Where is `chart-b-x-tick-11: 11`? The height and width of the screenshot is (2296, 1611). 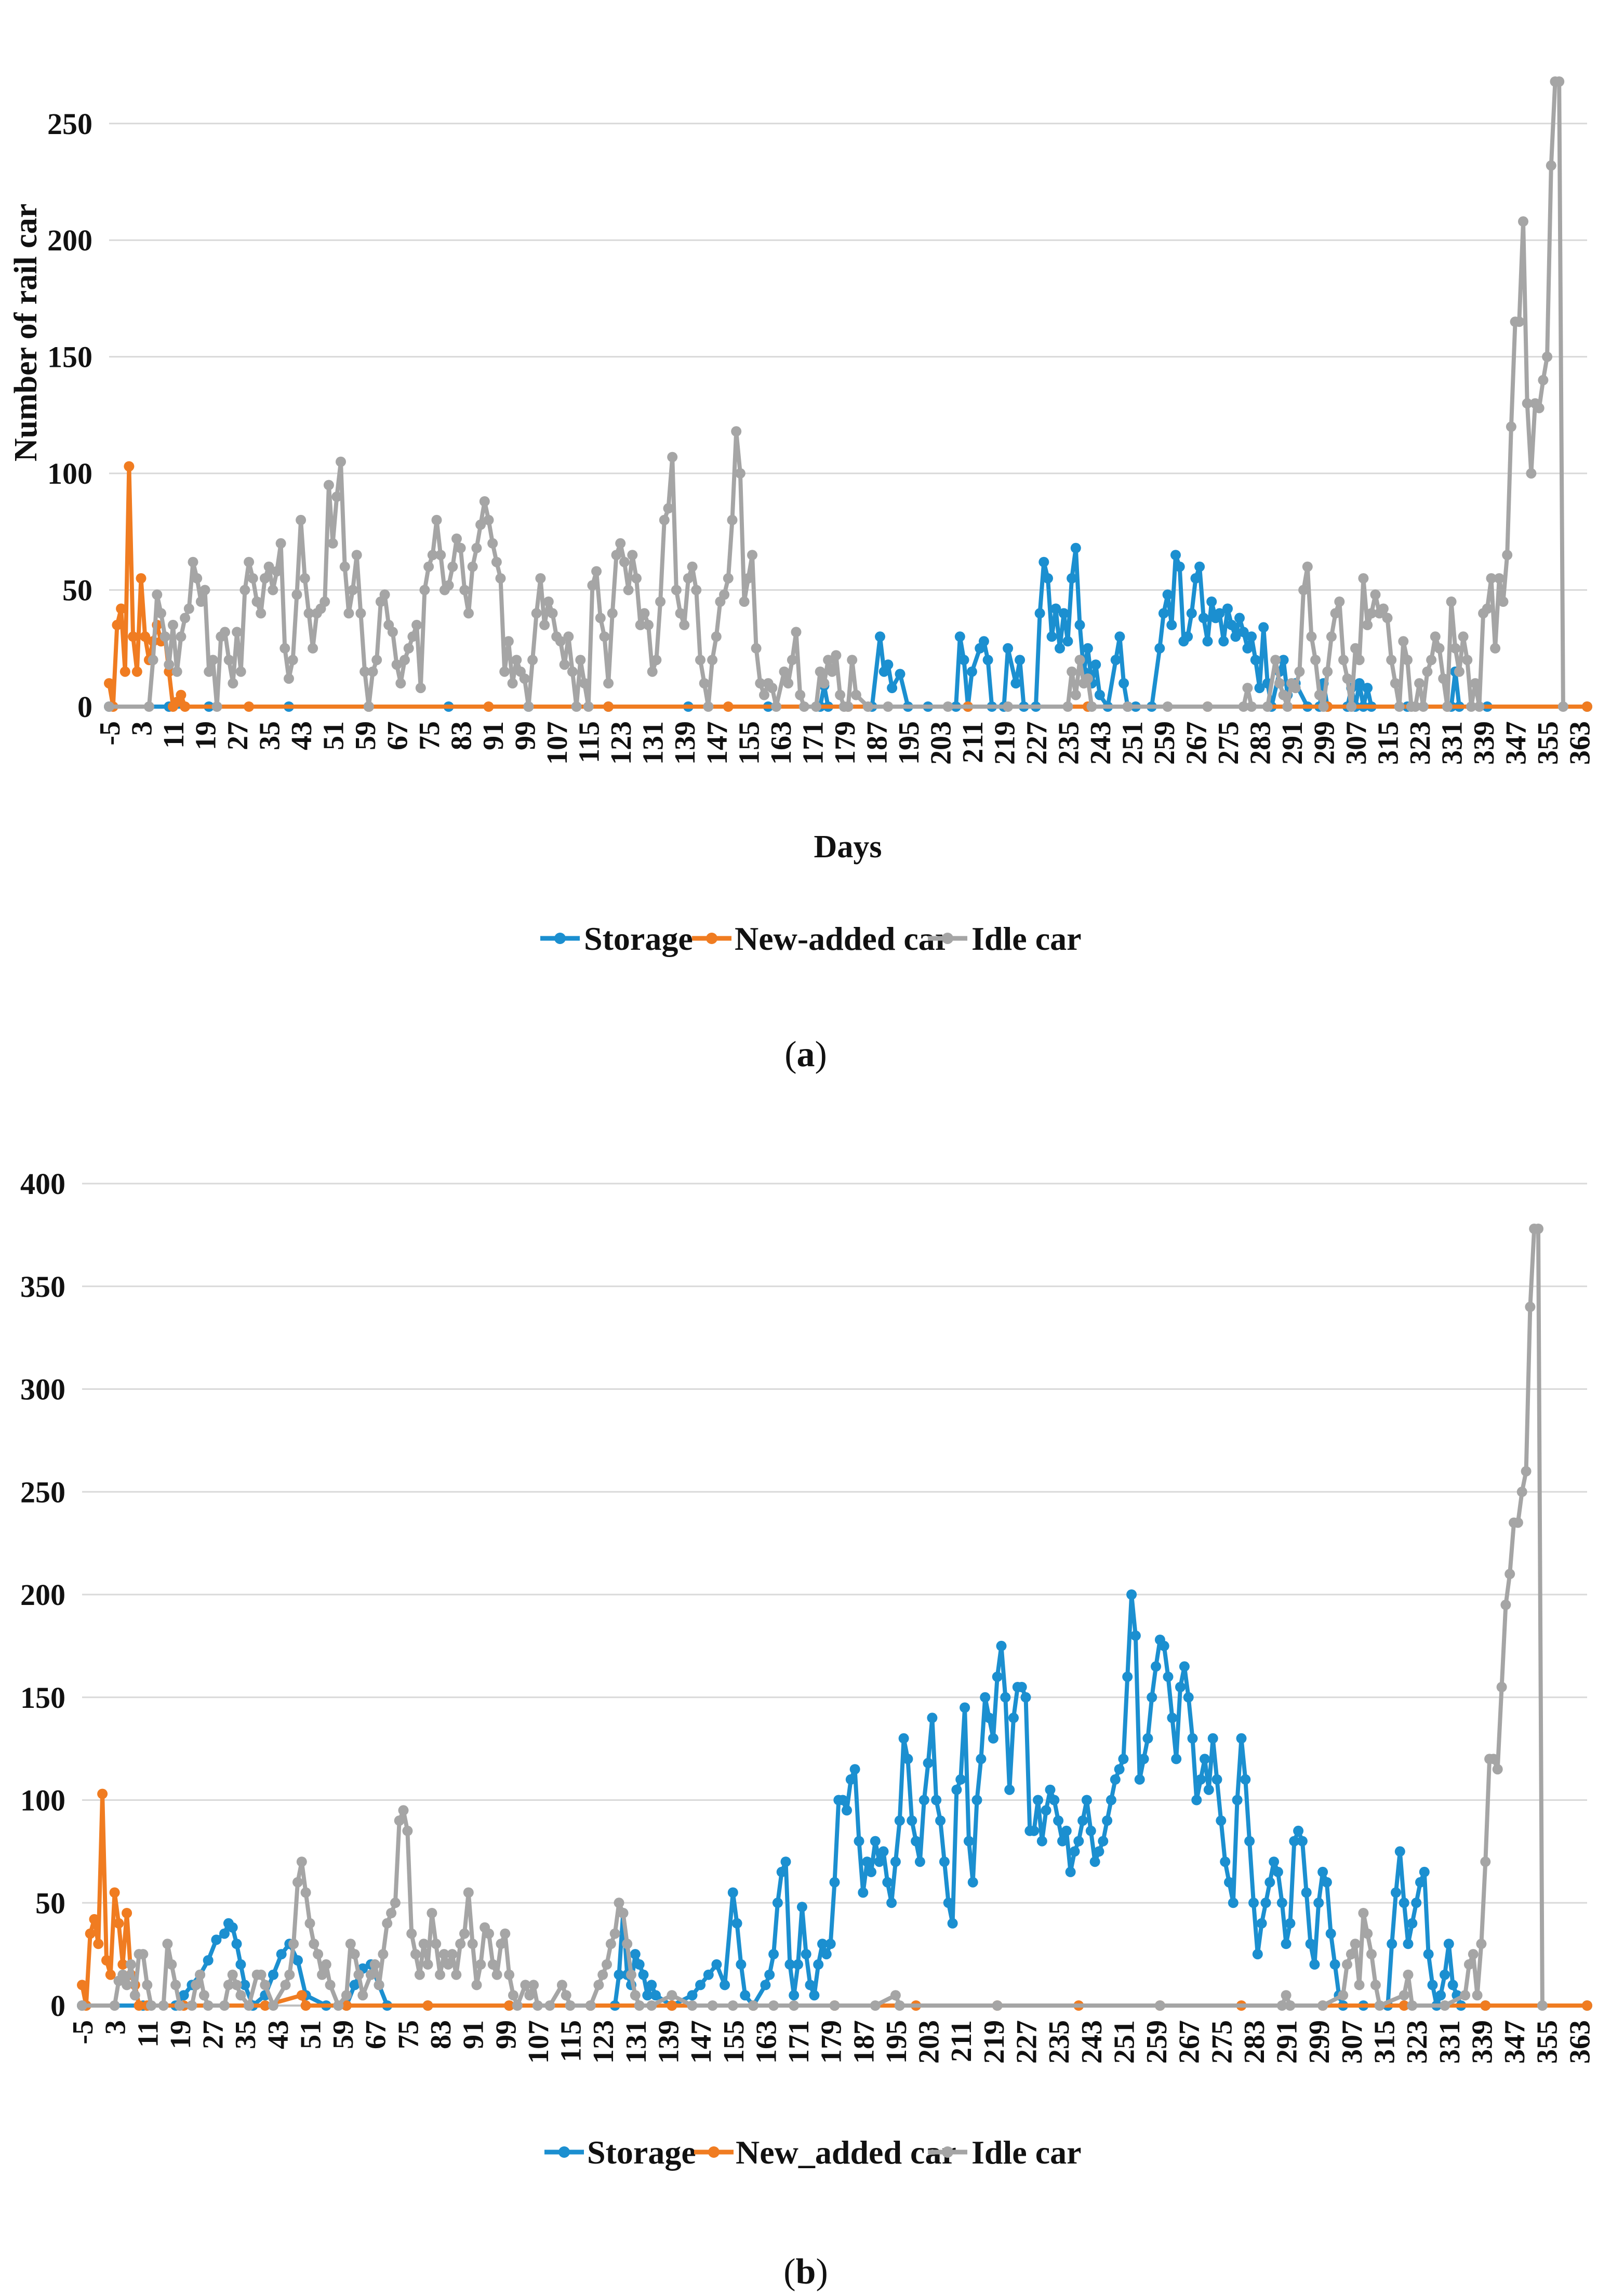 chart-b-x-tick-11: 11 is located at coordinates (148, 2034).